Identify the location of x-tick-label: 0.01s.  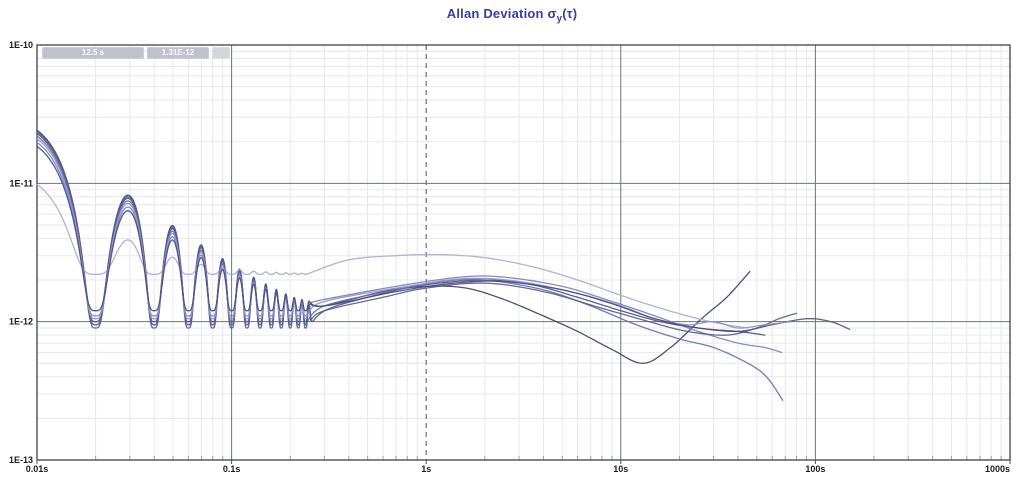
(37, 469).